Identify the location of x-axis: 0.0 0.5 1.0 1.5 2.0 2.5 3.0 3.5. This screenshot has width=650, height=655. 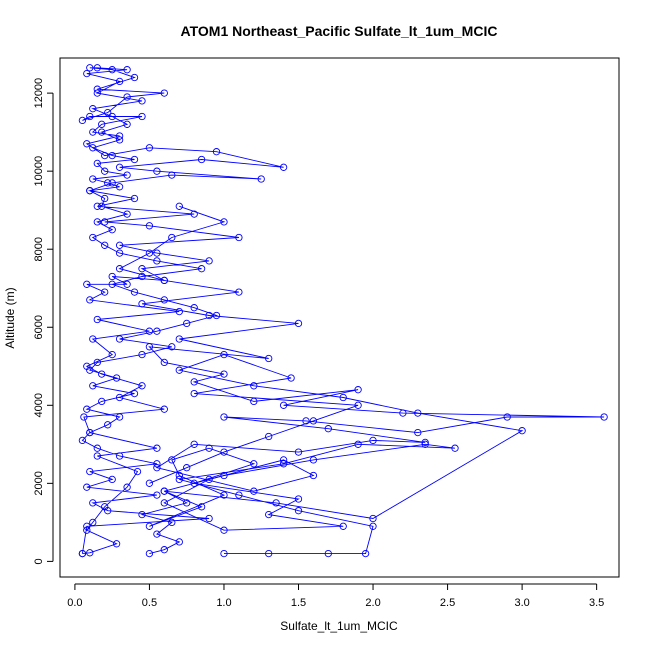
(335, 596).